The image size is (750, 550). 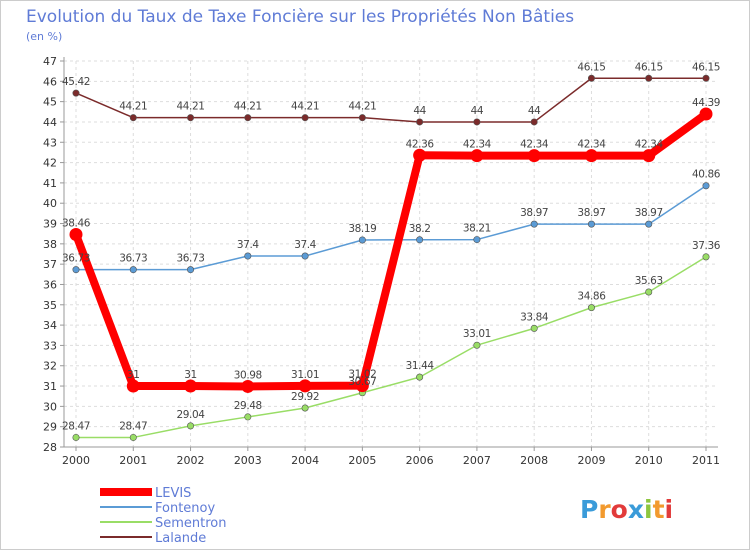 What do you see at coordinates (305, 397) in the screenshot?
I see `data-label-sementron: 29.92` at bounding box center [305, 397].